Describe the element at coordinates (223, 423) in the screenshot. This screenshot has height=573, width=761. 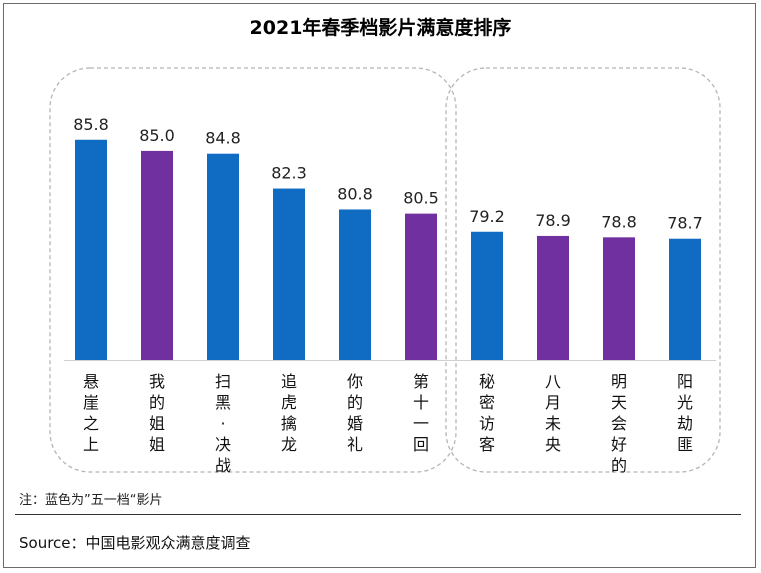
I see `category-label: 扫黑·决战` at that location.